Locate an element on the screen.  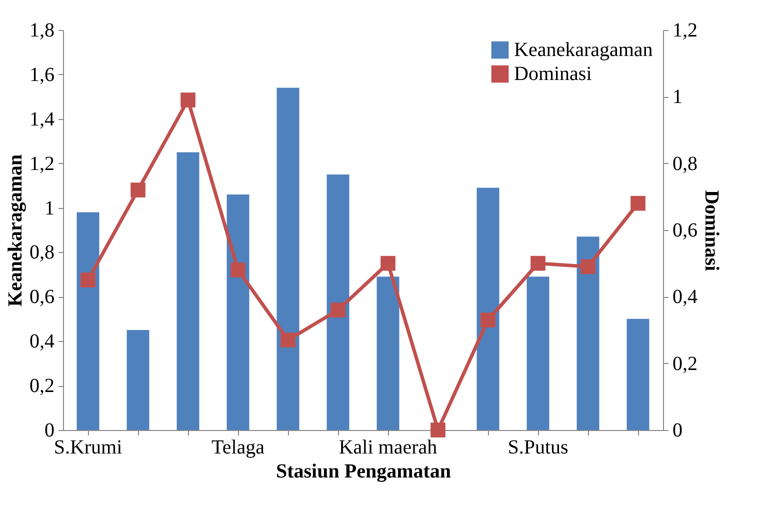
x-tick-label: Kali maerah is located at coordinates (388, 447).